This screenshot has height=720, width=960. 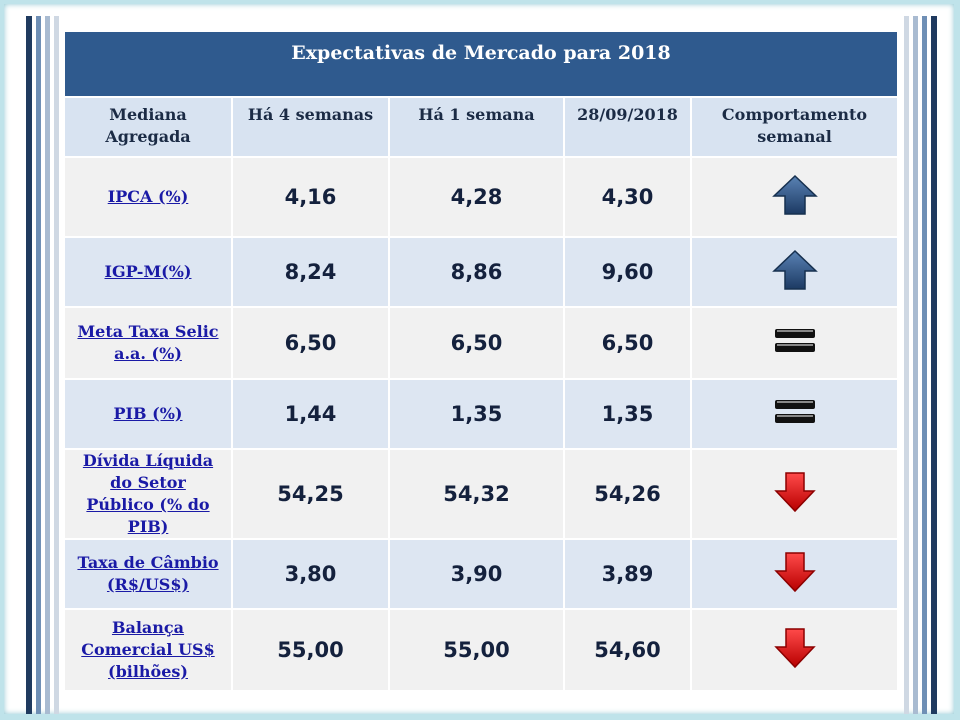 What do you see at coordinates (148, 574) in the screenshot?
I see `indicator-link: Taxa de Câmbio (R$/US$)` at bounding box center [148, 574].